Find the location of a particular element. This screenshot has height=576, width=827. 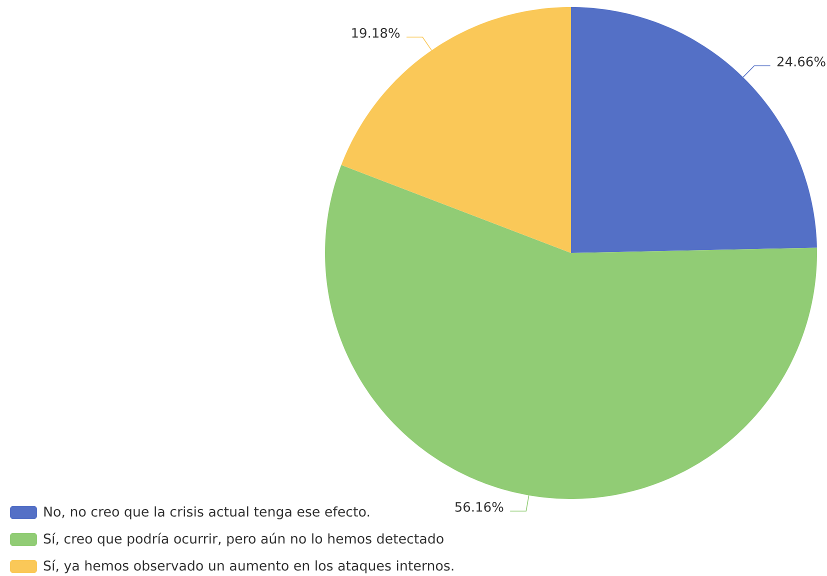

legend-label: Sí, ya hemos observado un aumento en los ataques internos. is located at coordinates (249, 567).